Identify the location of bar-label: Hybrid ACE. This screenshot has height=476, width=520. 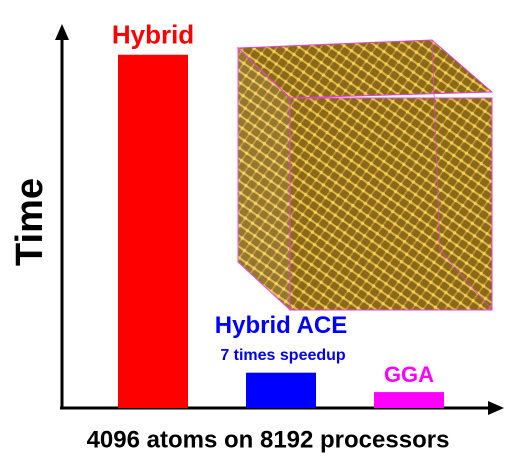
(281, 325).